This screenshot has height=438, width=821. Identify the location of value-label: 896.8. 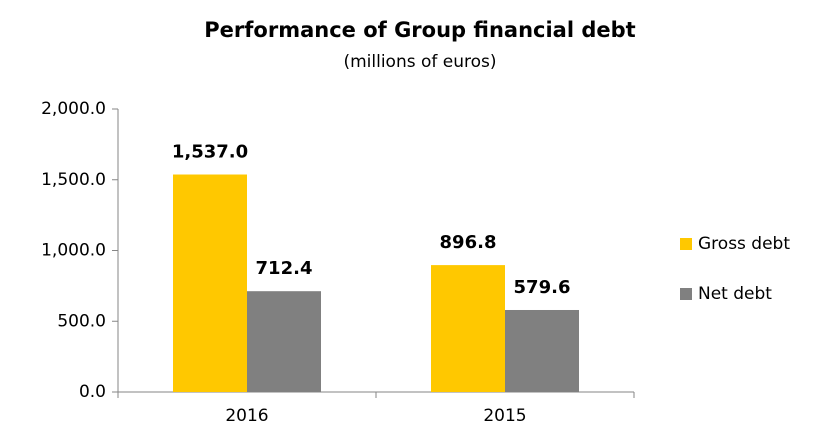
(468, 242).